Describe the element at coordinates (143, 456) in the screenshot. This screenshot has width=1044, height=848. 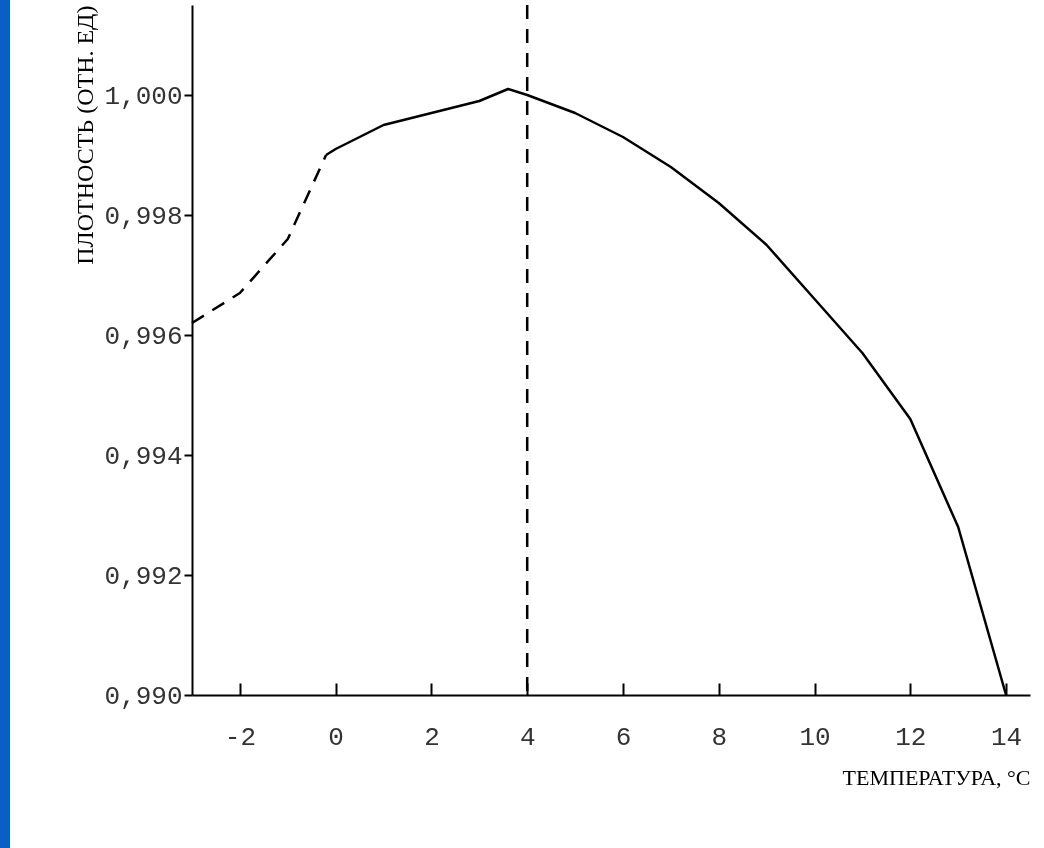
I see `y-tick-label: 0,994` at that location.